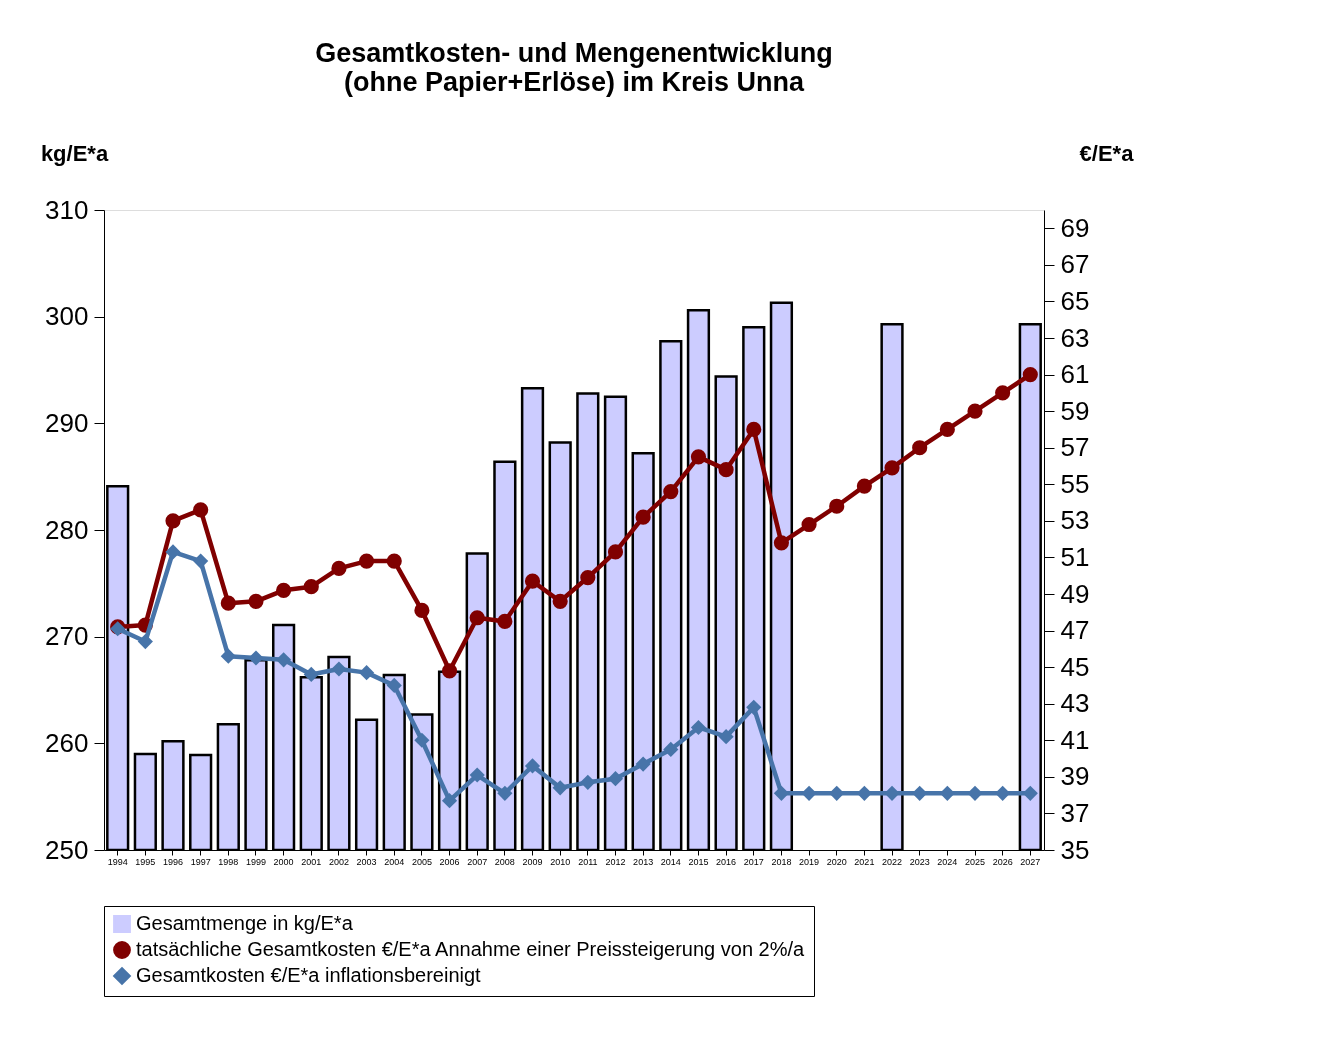 This screenshot has height=1063, width=1341. Describe the element at coordinates (1075, 593) in the screenshot. I see `y2-tick-label: 49` at that location.